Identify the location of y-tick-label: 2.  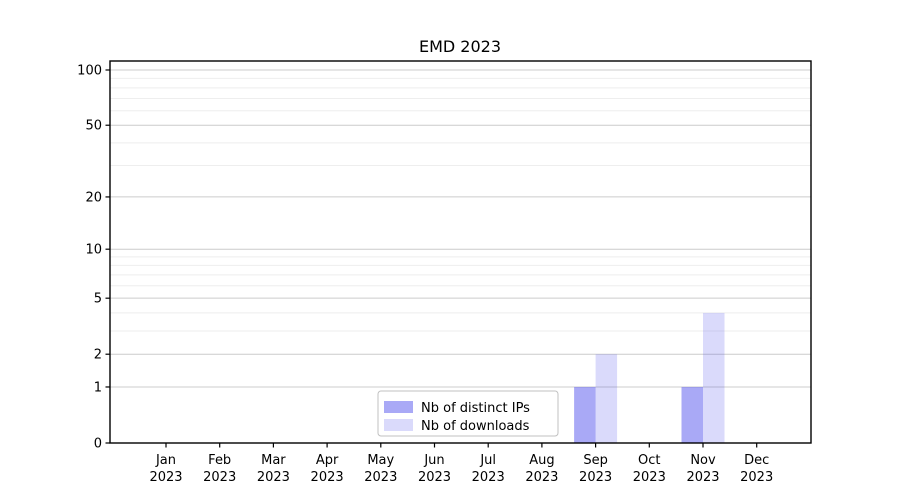
(98, 355).